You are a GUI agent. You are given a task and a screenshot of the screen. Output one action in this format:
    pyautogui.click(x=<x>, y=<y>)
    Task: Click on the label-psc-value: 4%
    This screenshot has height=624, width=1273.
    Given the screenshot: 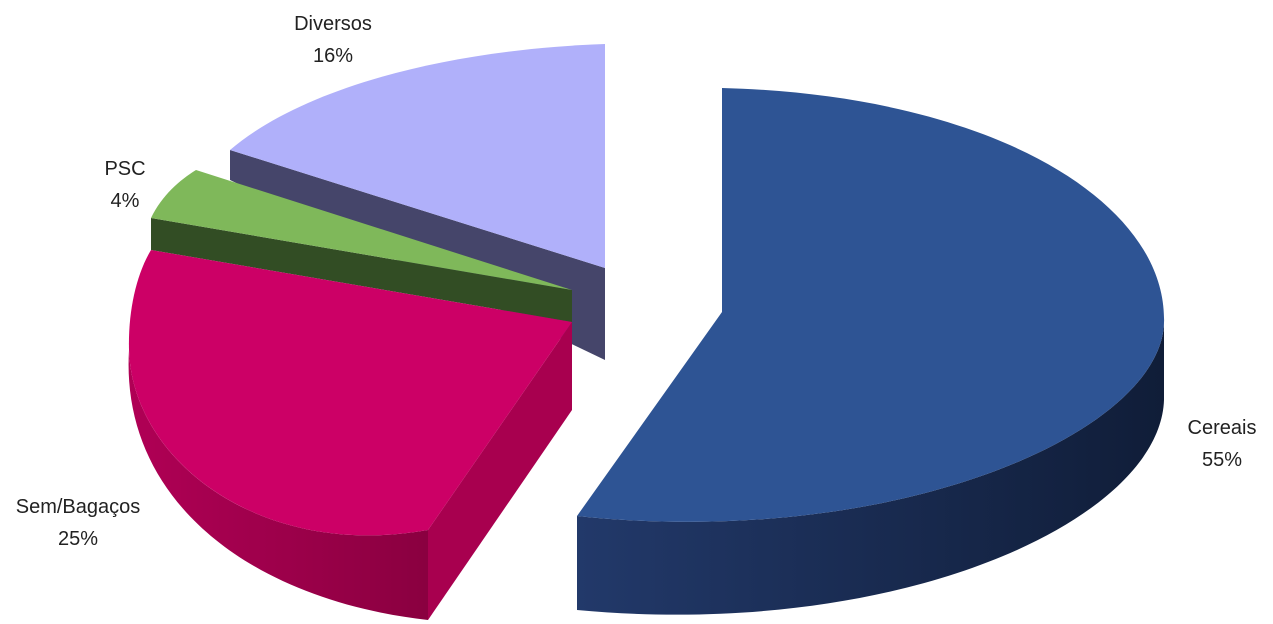 What is the action you would take?
    pyautogui.click(x=125, y=201)
    